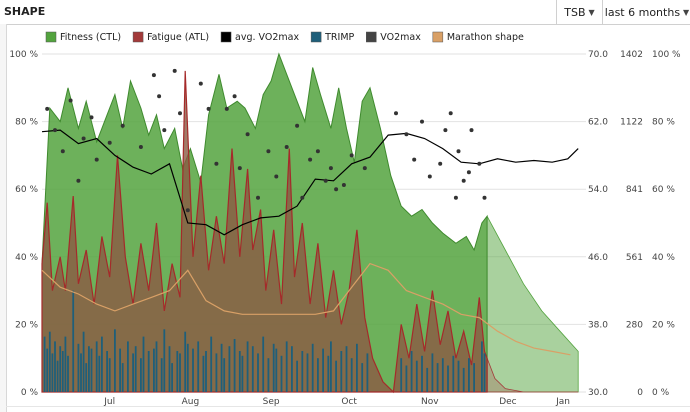  What do you see at coordinates (661, 393) in the screenshot?
I see `y-tick-right: 0 %` at bounding box center [661, 393].